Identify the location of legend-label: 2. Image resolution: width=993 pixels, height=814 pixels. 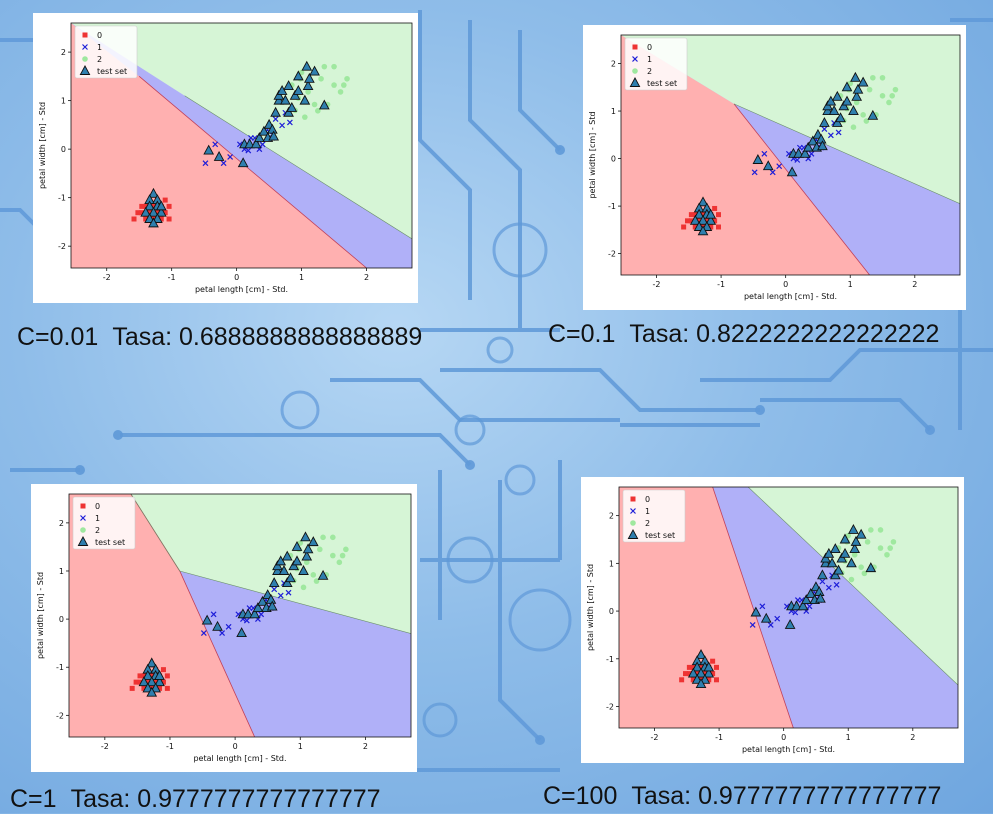
(97, 530).